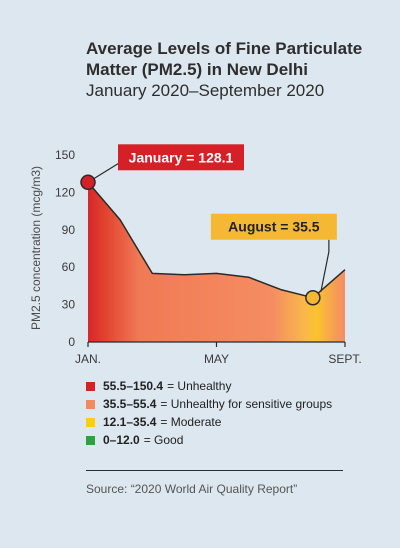 The image size is (400, 548). I want to click on callout-label: August = 35.5, so click(274, 227).